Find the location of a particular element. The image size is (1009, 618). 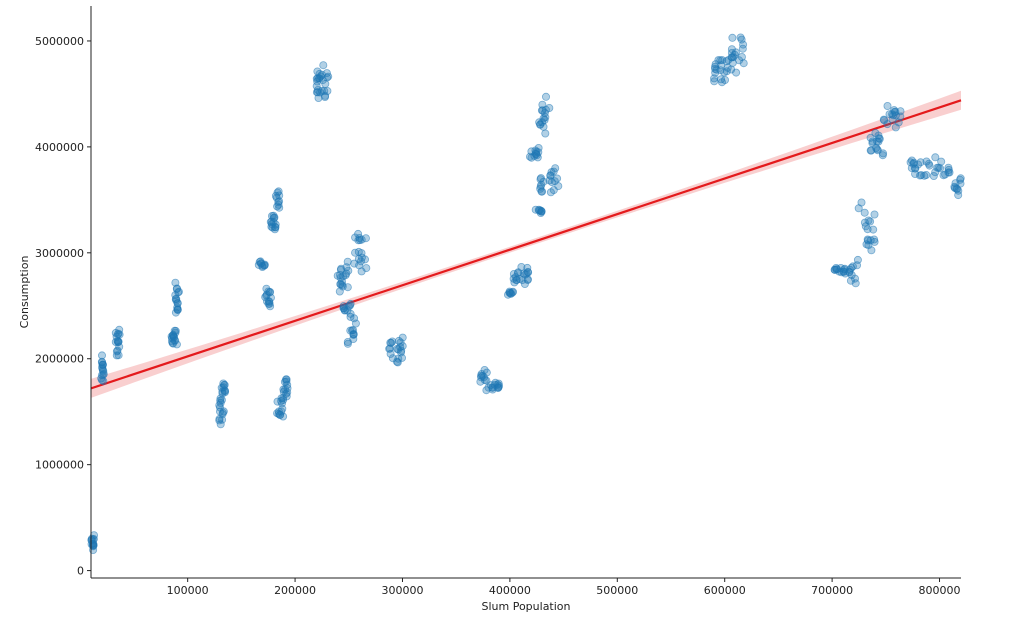

y-tick-label: 3000000 is located at coordinates (59, 253).